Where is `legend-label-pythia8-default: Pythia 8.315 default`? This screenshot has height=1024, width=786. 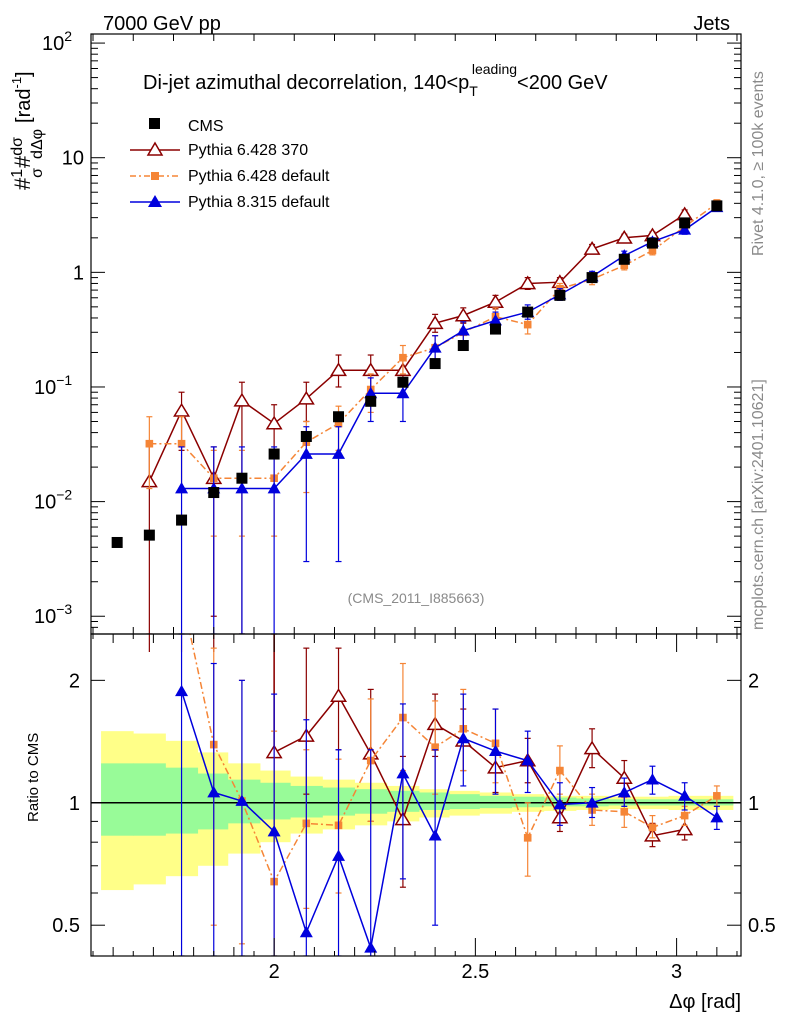 legend-label-pythia8-default: Pythia 8.315 default is located at coordinates (259, 202).